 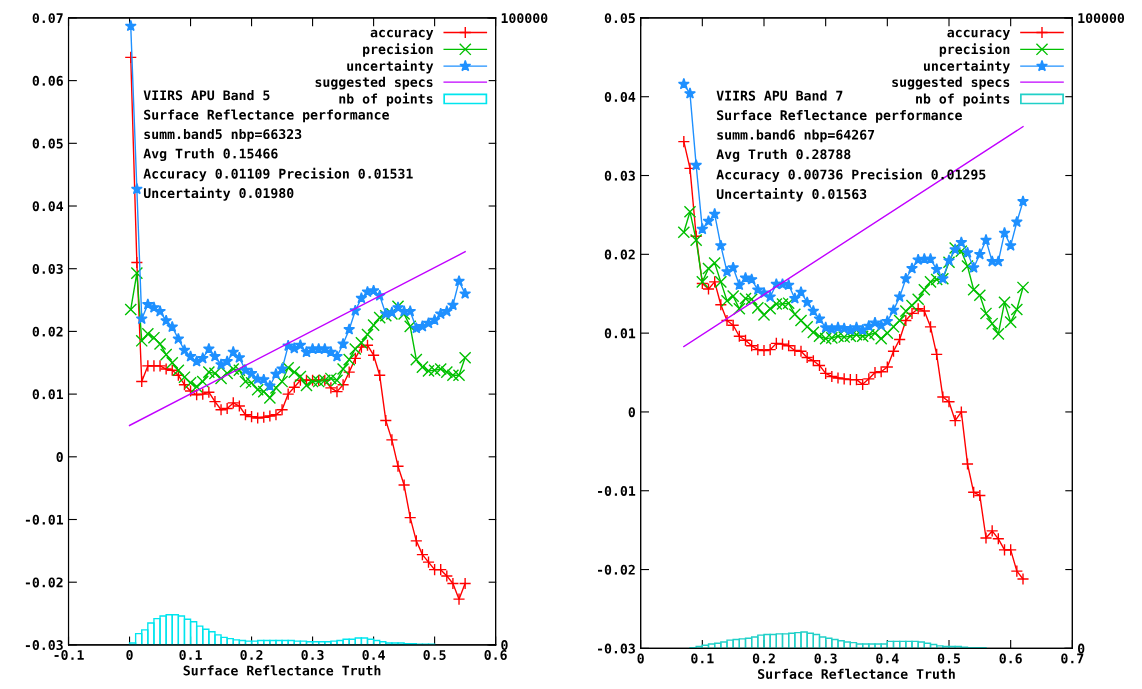 What do you see at coordinates (47, 18) in the screenshot?
I see `y-tick-label: 0.07` at bounding box center [47, 18].